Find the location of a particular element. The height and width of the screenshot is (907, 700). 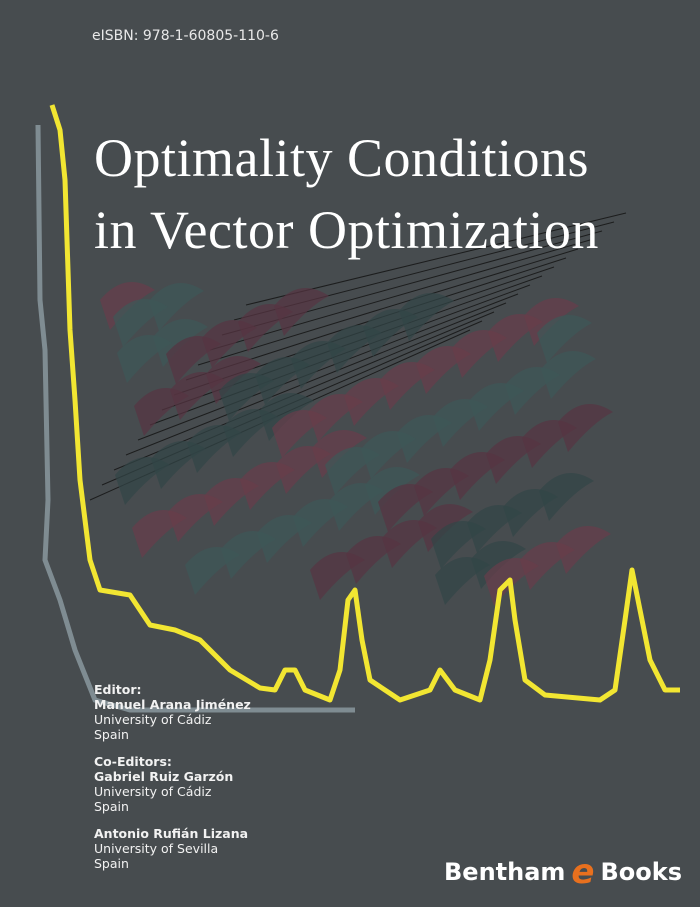

coeditor-affiliation: University of Cádiz is located at coordinates (153, 791).